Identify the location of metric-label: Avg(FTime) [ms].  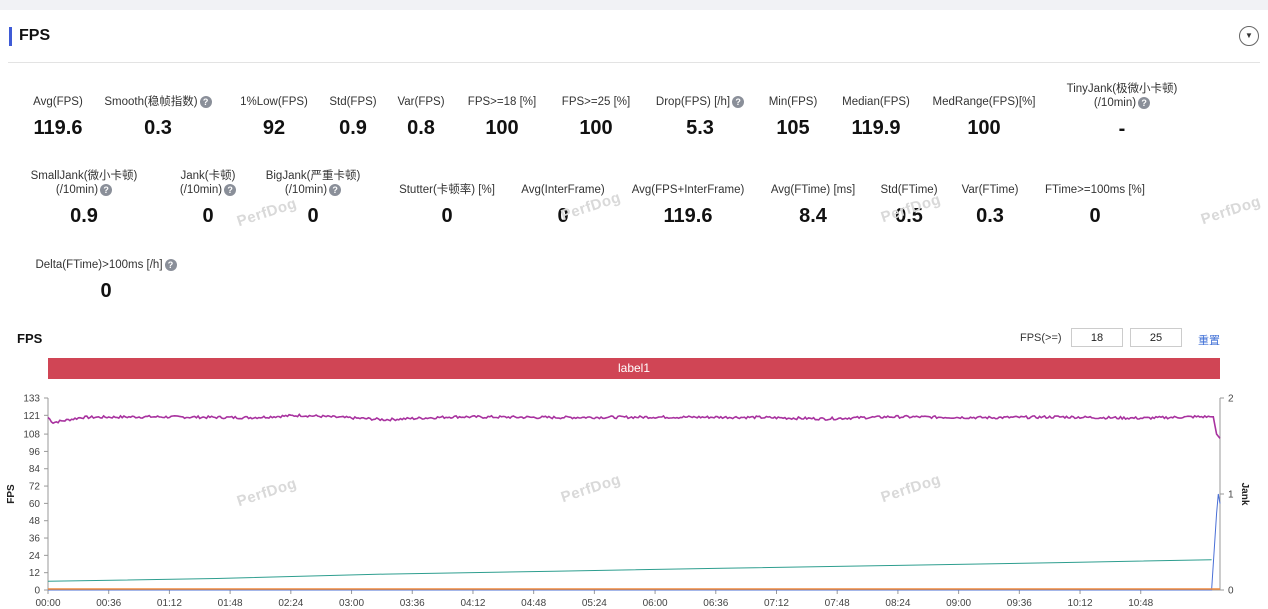
(813, 190).